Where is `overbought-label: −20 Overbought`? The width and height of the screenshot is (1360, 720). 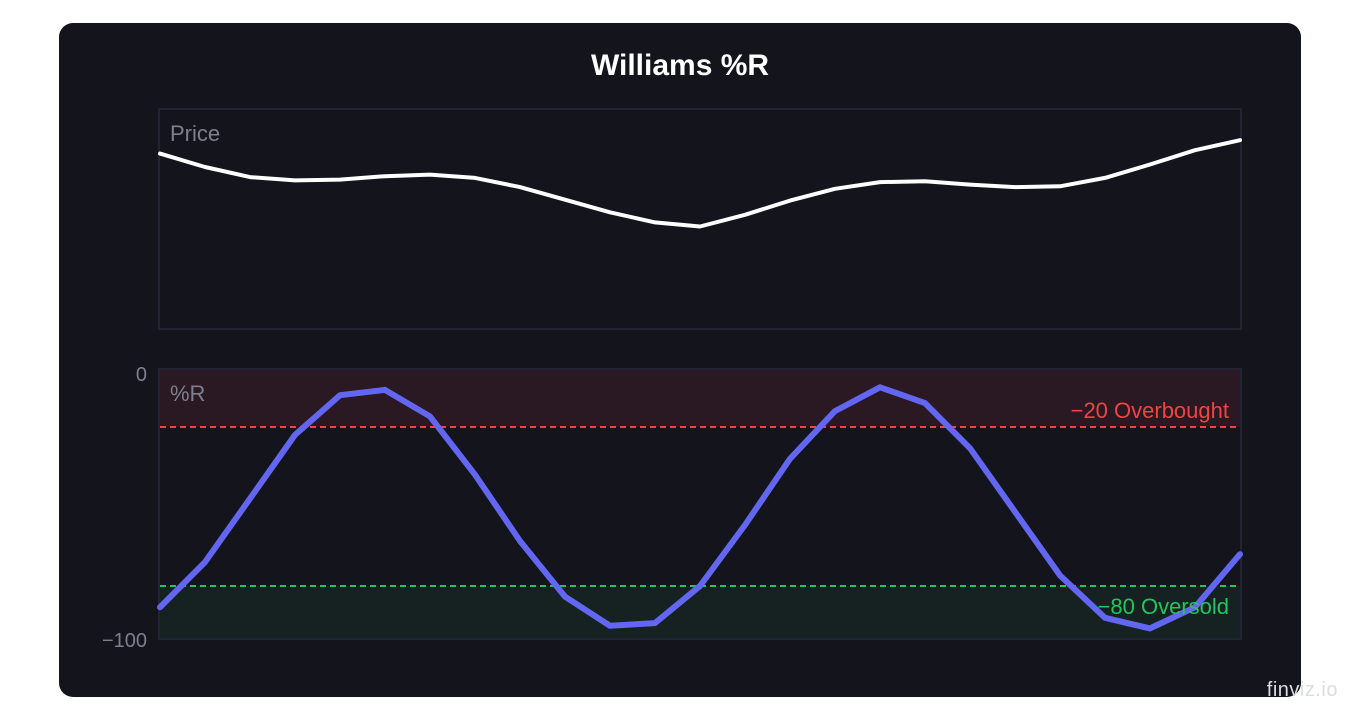 overbought-label: −20 Overbought is located at coordinates (1150, 410).